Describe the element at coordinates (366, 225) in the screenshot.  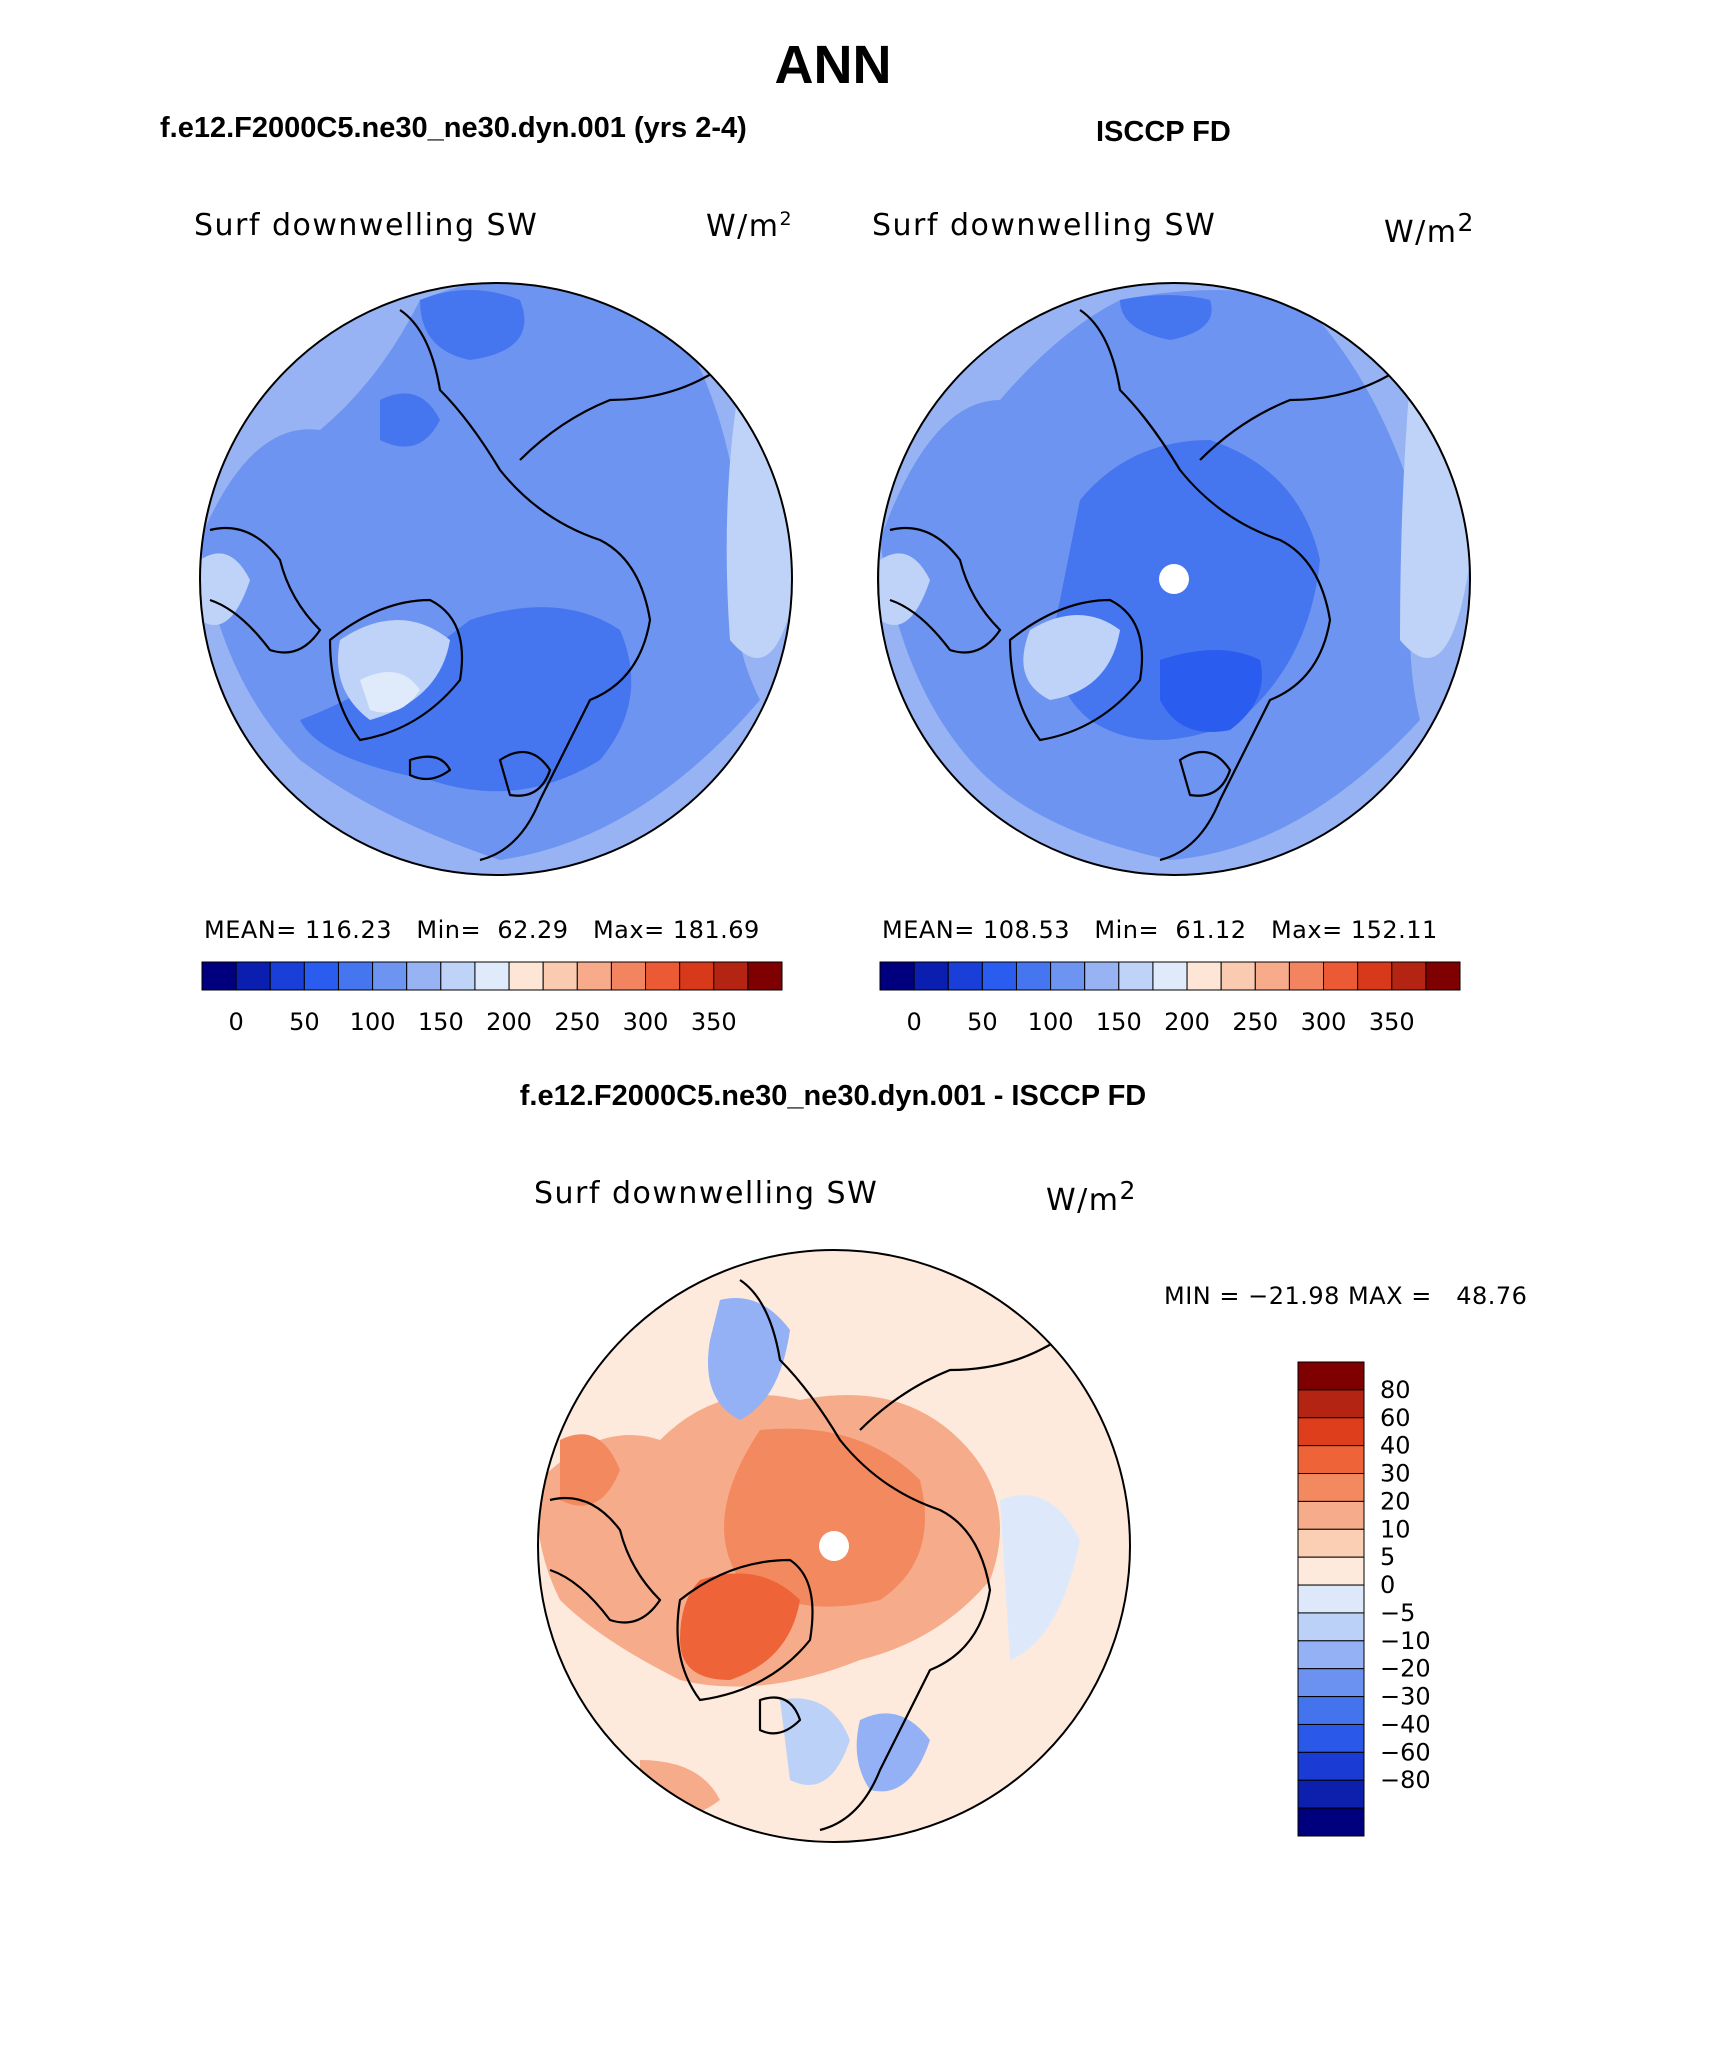
I see `variable-label-model: Surf downwelling SW` at that location.